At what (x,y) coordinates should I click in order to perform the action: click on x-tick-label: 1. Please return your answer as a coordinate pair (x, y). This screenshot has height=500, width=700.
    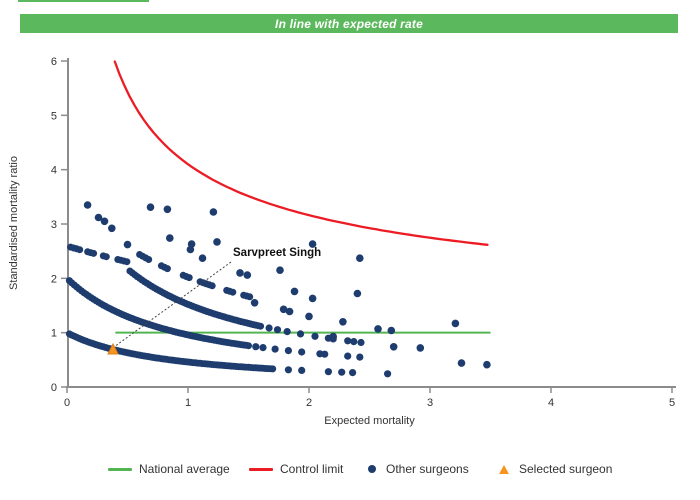
    Looking at the image, I should click on (188, 403).